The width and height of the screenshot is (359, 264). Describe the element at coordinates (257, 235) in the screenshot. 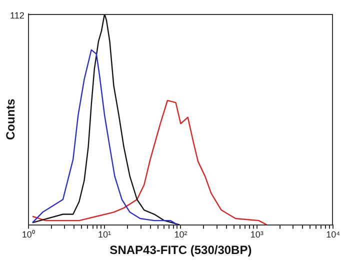

I see `x-tick-label: 10³` at that location.